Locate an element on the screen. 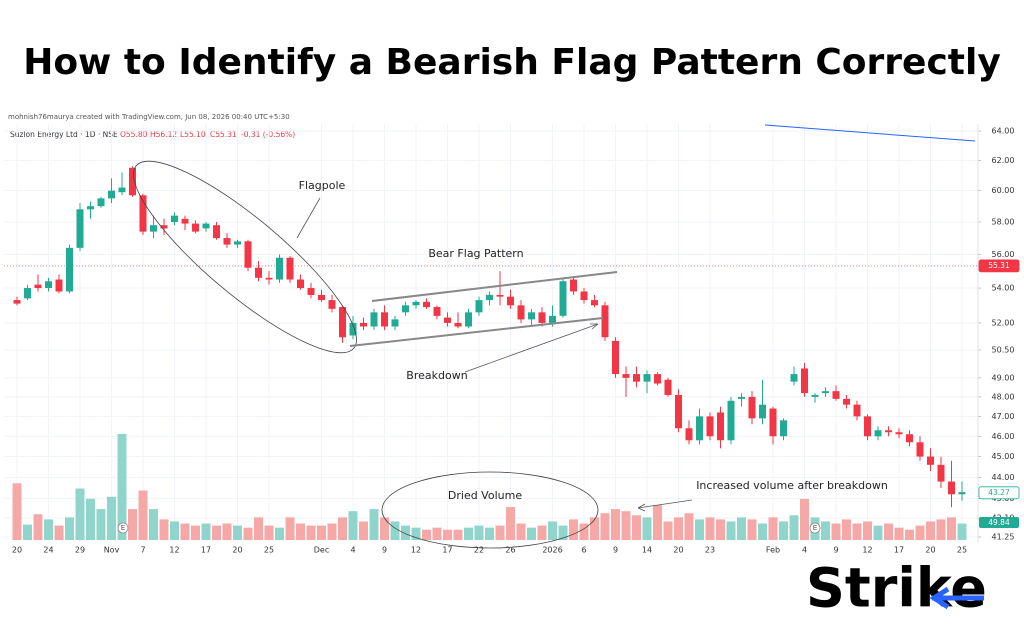 Image resolution: width=1024 pixels, height=640 pixels. price-label: 43.27 is located at coordinates (999, 492).